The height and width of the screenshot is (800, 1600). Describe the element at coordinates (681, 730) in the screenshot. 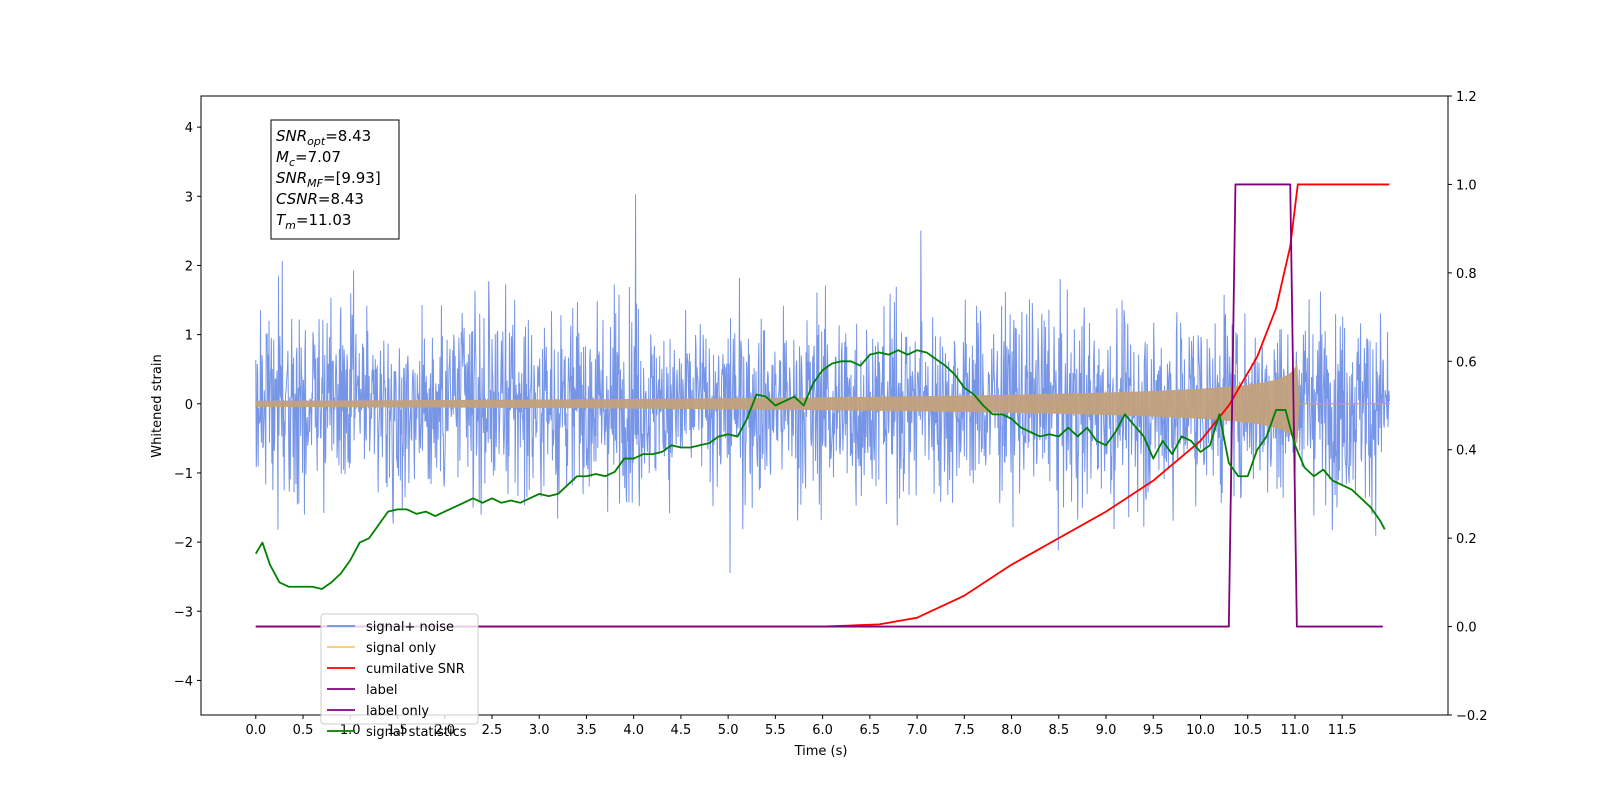

I see `x-tick-label: 4.5` at that location.